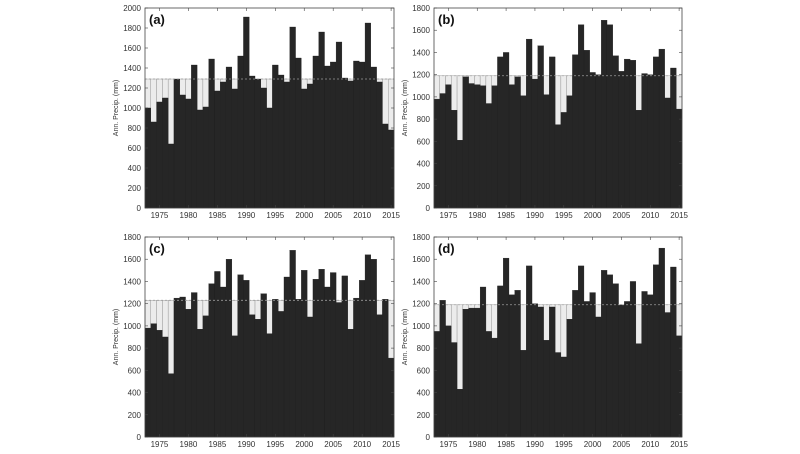 This screenshot has height=454, width=800. I want to click on y-tick-label: 400, so click(135, 168).